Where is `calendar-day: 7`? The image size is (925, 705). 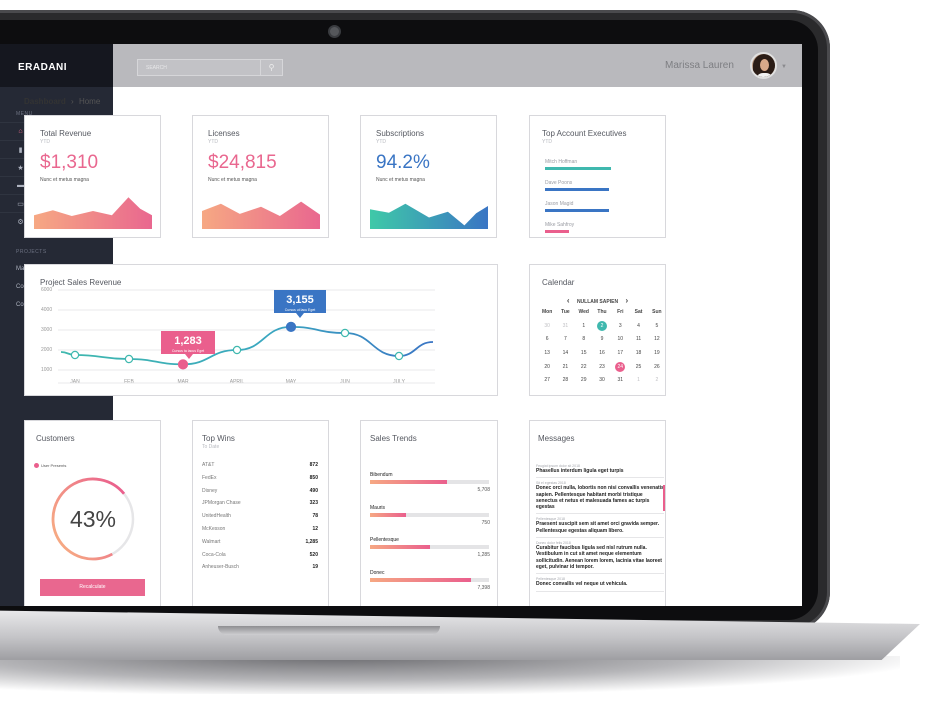 calendar-day: 7 is located at coordinates (565, 339).